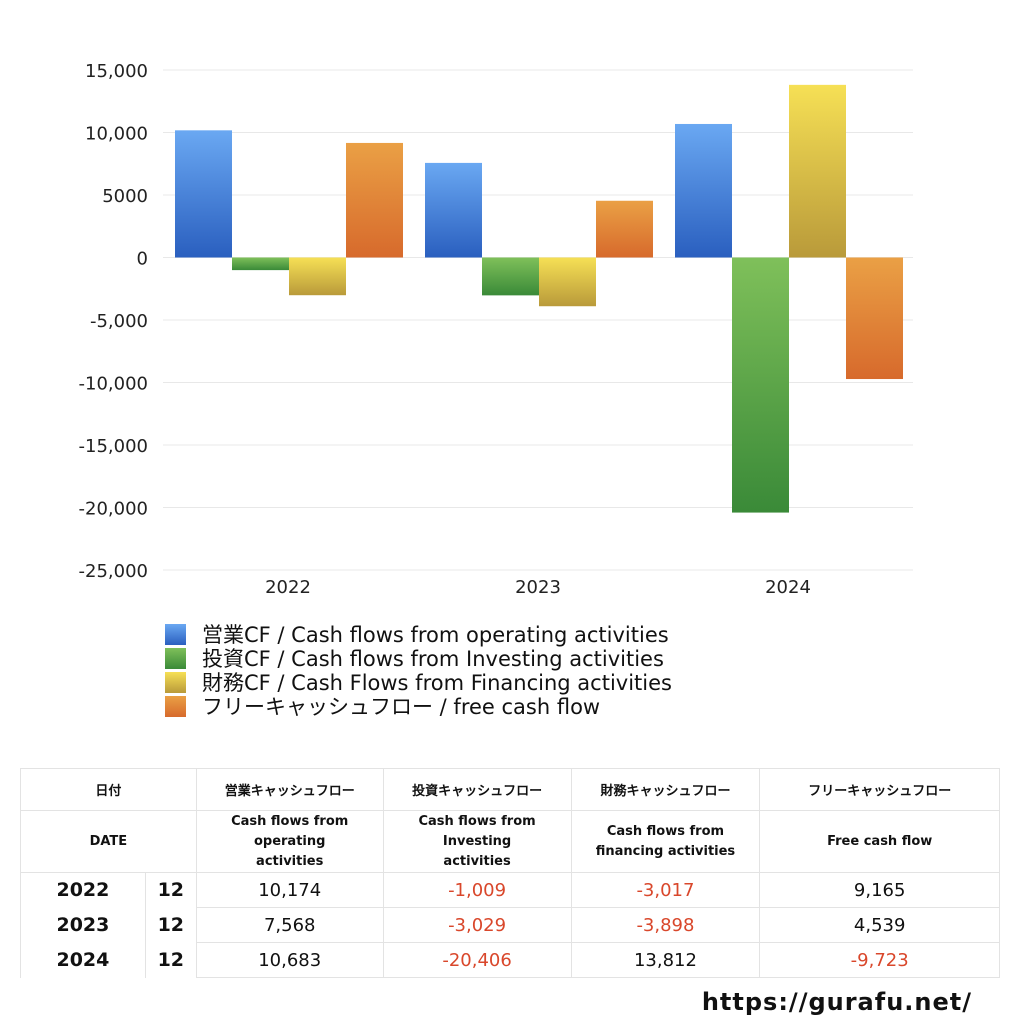  What do you see at coordinates (125, 196) in the screenshot?
I see `y-tick-label: 5000` at bounding box center [125, 196].